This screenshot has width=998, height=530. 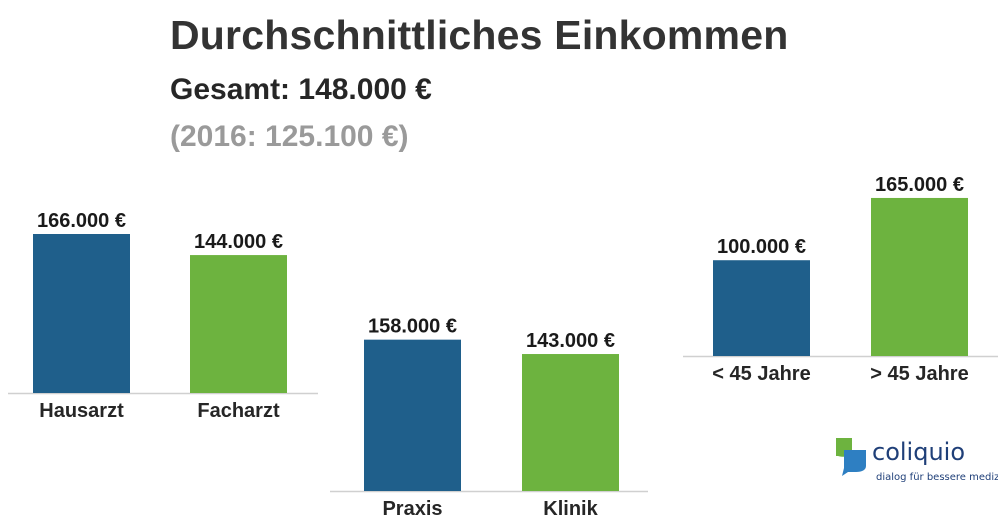 What do you see at coordinates (919, 452) in the screenshot?
I see `logo-name: coliquio` at bounding box center [919, 452].